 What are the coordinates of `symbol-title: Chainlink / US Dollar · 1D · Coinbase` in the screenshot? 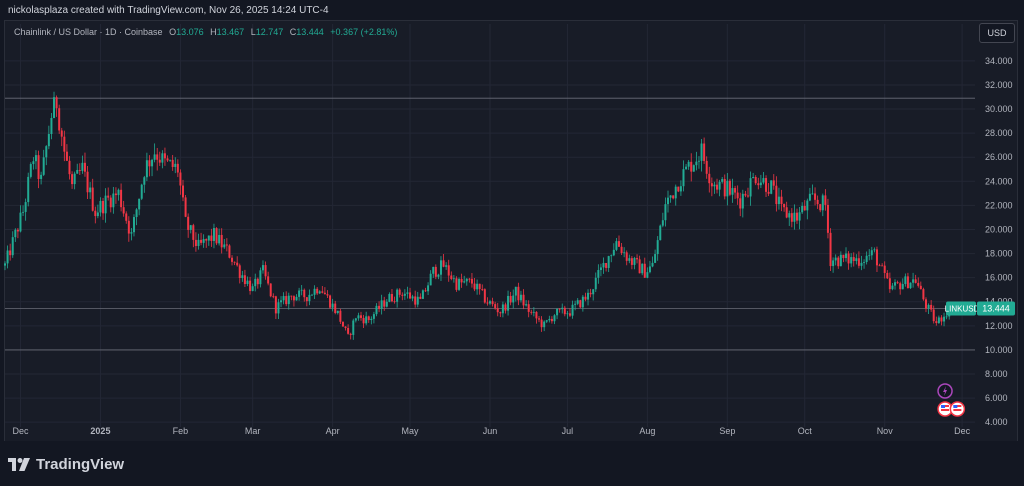 It's located at (88, 32).